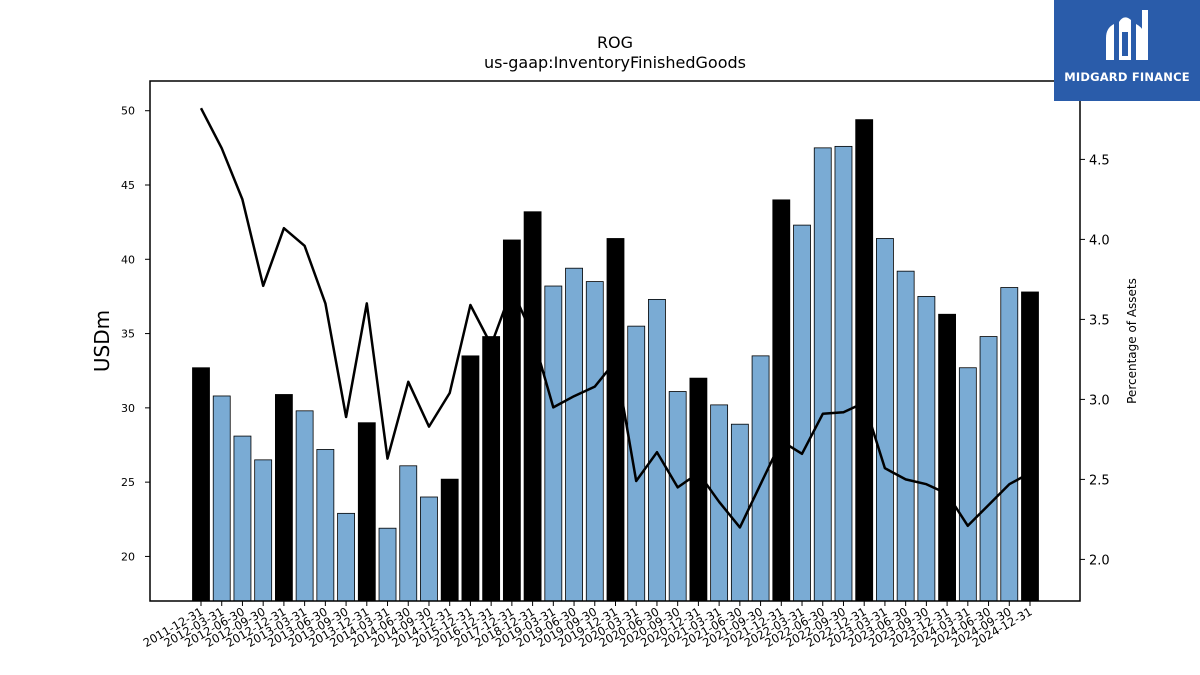  I want to click on y-tick-label: 30, so click(128, 408).